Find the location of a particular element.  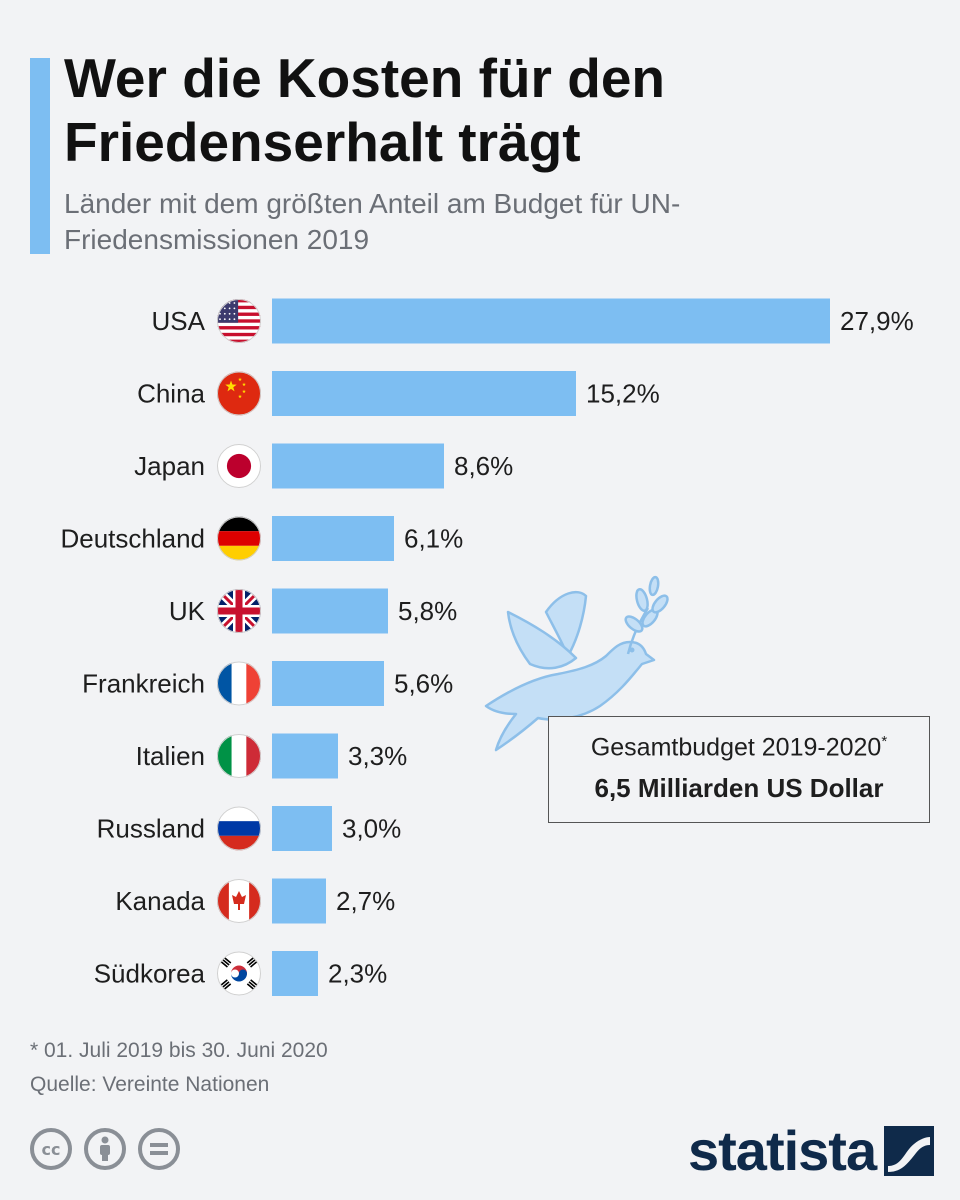

italy-flag-icon is located at coordinates (239, 756).